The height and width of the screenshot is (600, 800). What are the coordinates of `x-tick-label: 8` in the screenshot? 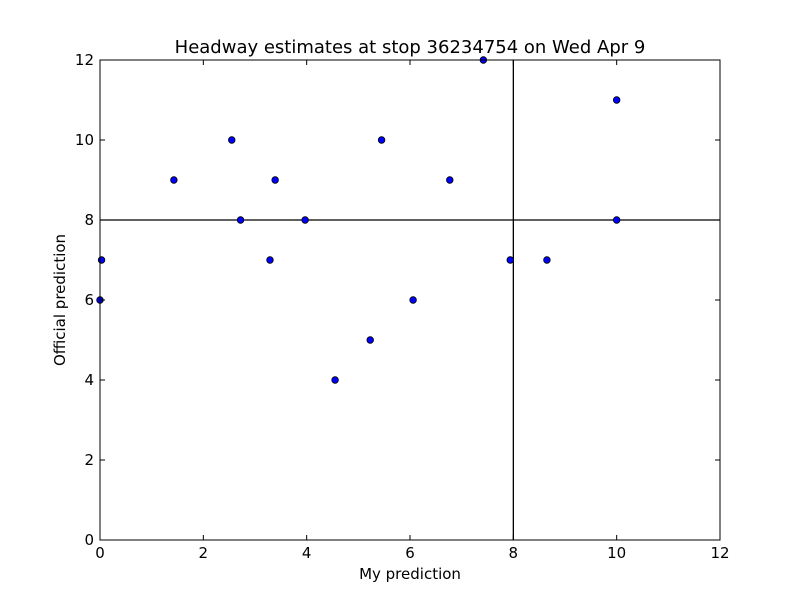 It's located at (514, 553).